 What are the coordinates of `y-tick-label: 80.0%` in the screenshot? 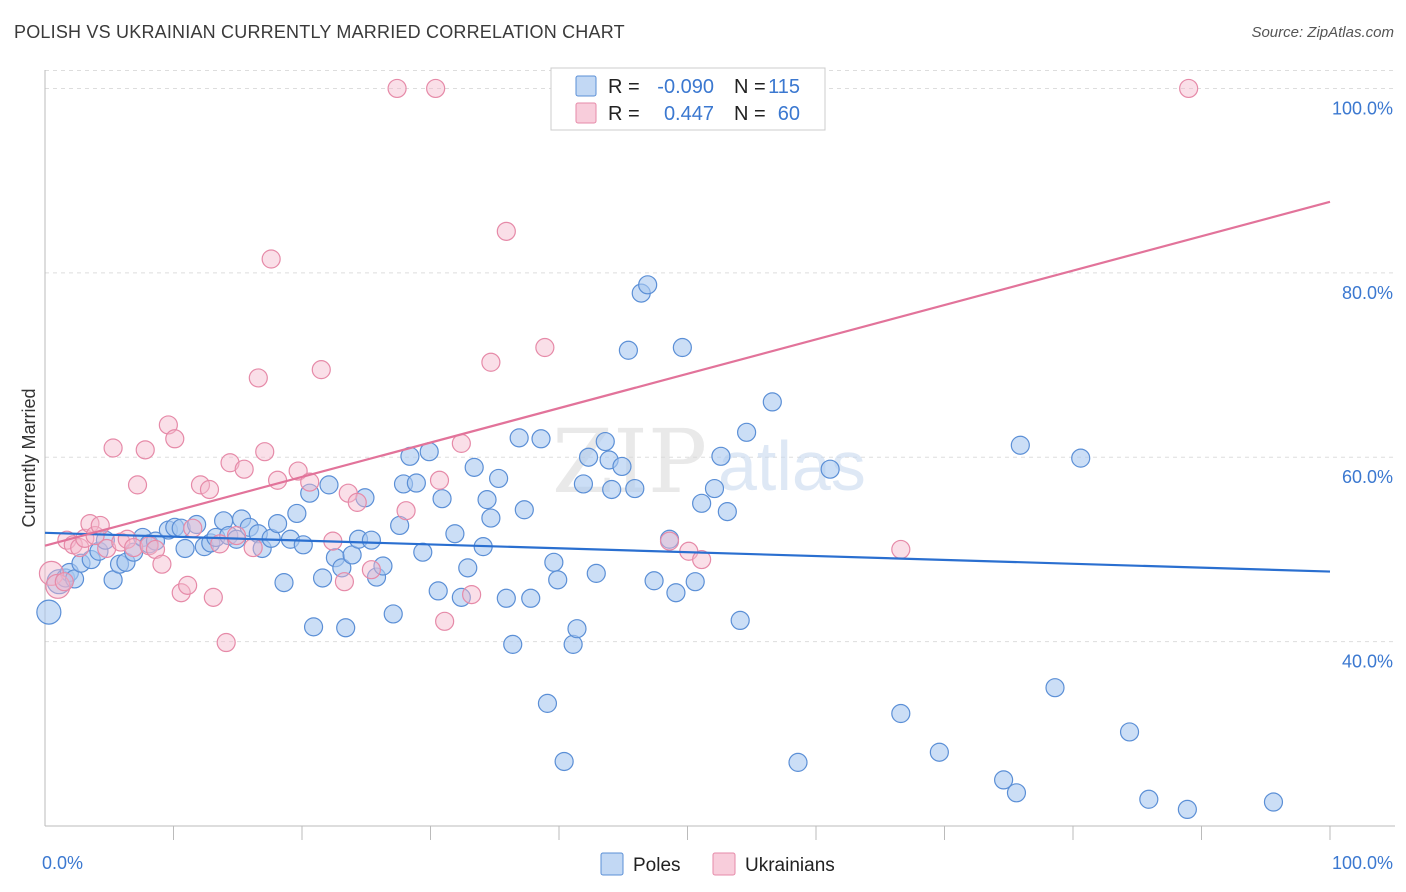 It's located at (1367, 293).